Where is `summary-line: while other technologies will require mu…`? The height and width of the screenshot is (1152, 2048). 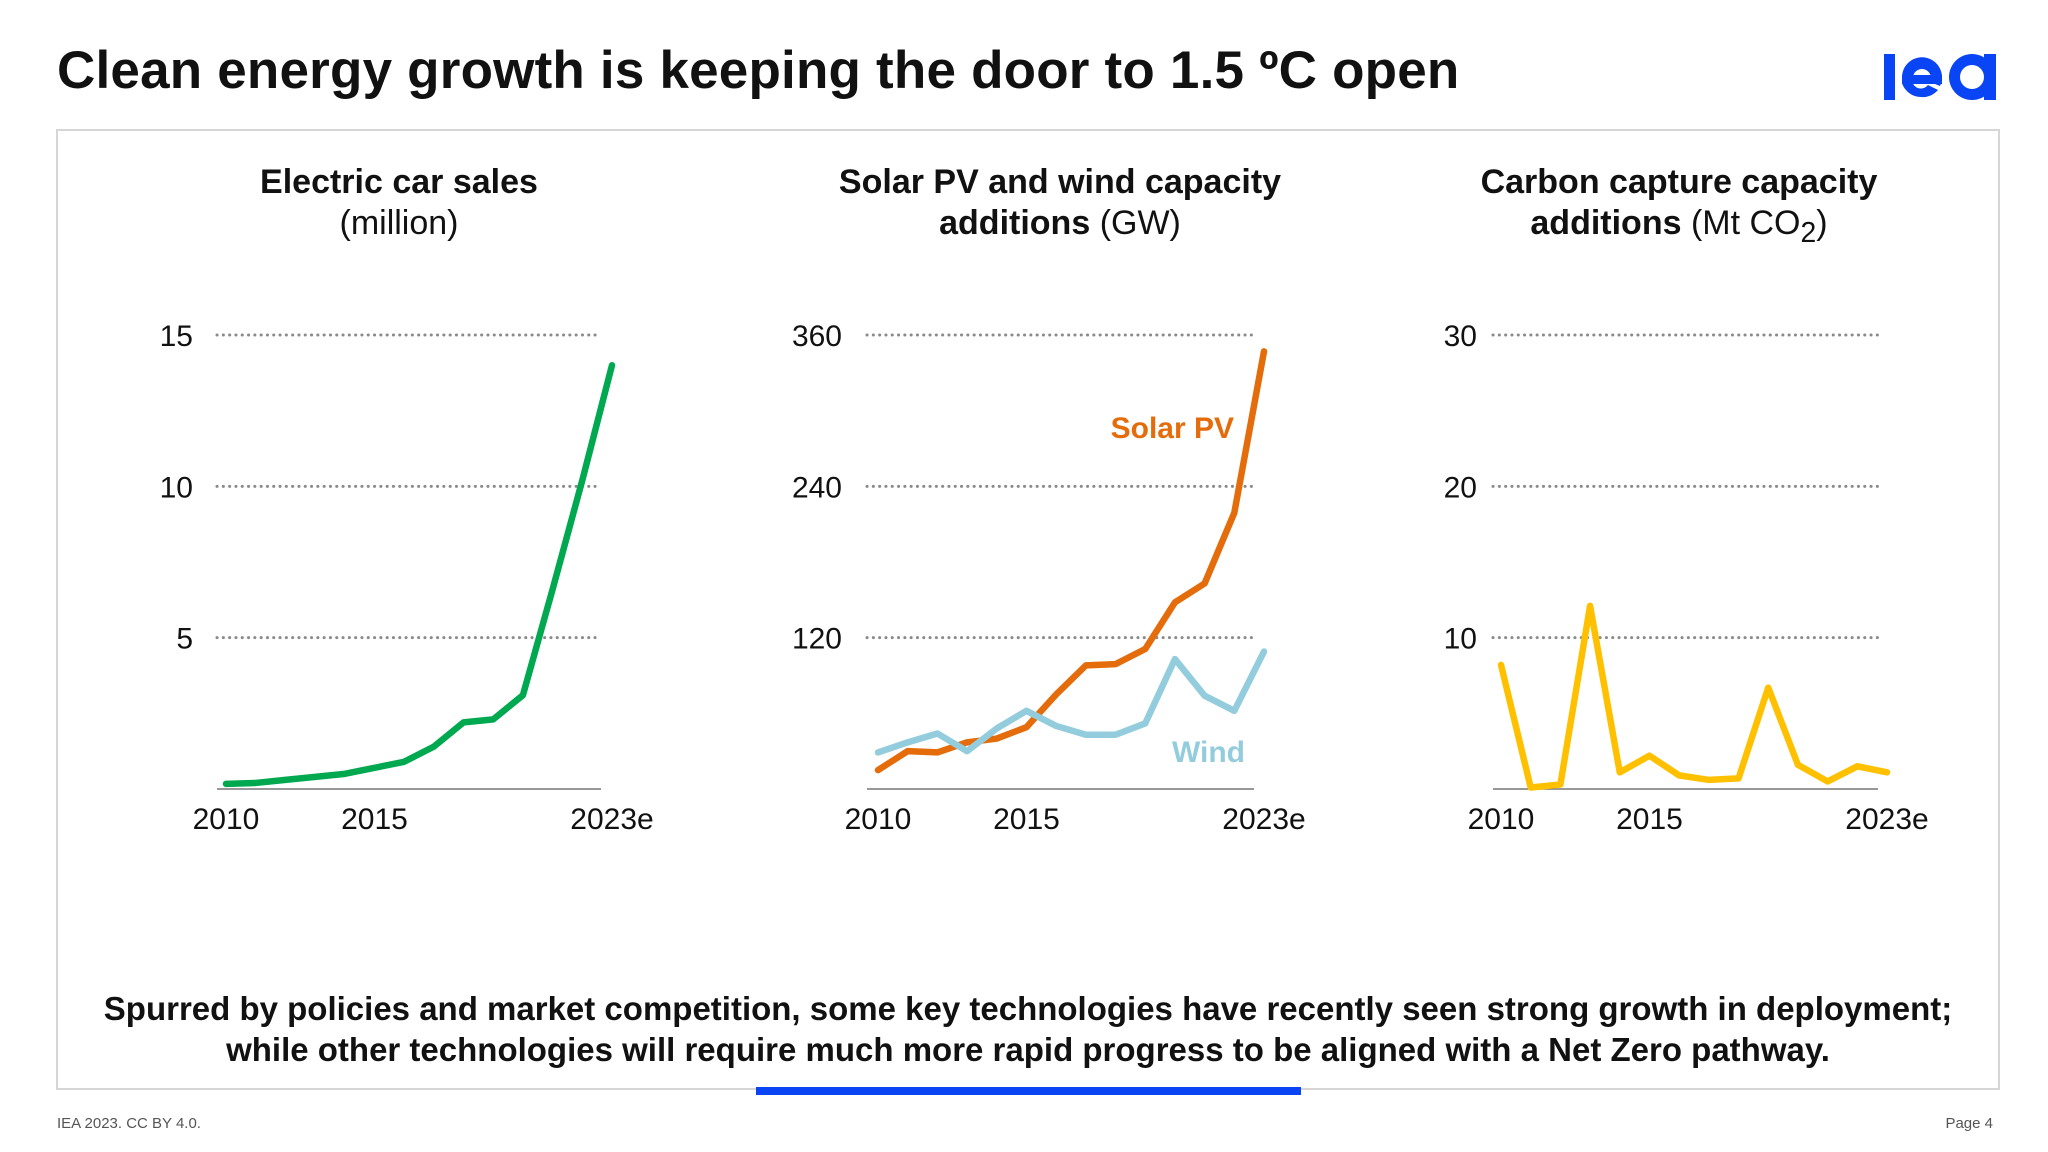 summary-line: while other technologies will require mu… is located at coordinates (1028, 1049).